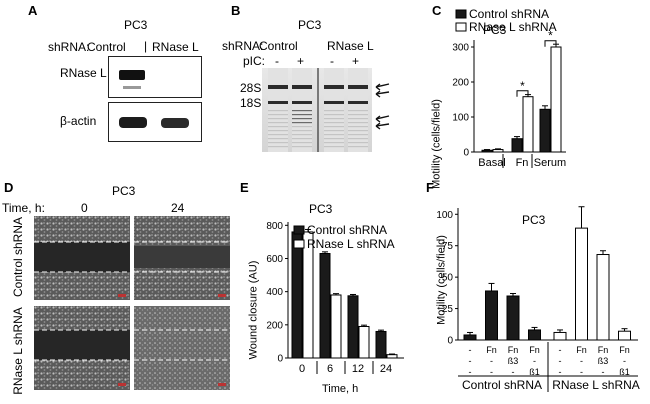 This screenshot has width=650, height=404. What do you see at coordinates (448, 246) in the screenshot?
I see `chart-f-ytick-label-75: 75` at bounding box center [448, 246].